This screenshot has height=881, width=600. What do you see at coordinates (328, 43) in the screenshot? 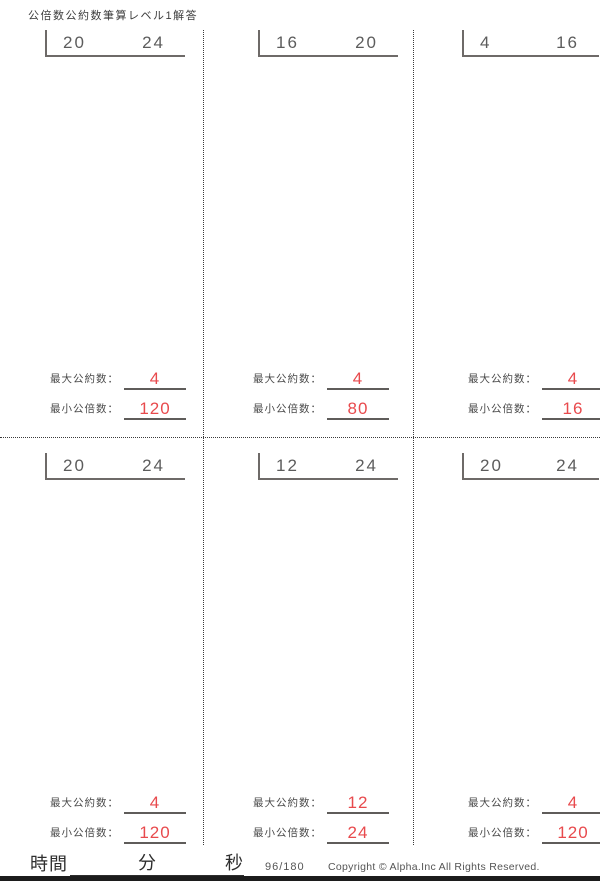
I see `division-bracket: 16 20` at bounding box center [328, 43].